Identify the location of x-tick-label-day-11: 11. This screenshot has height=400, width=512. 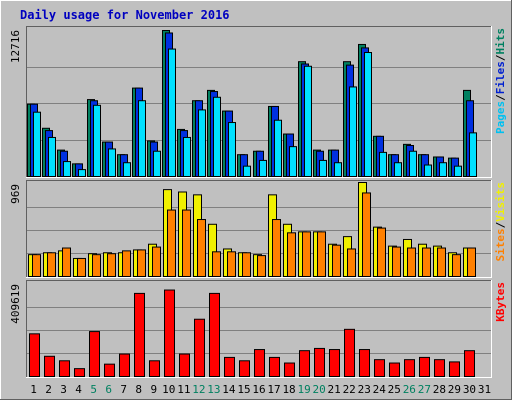
(183, 389).